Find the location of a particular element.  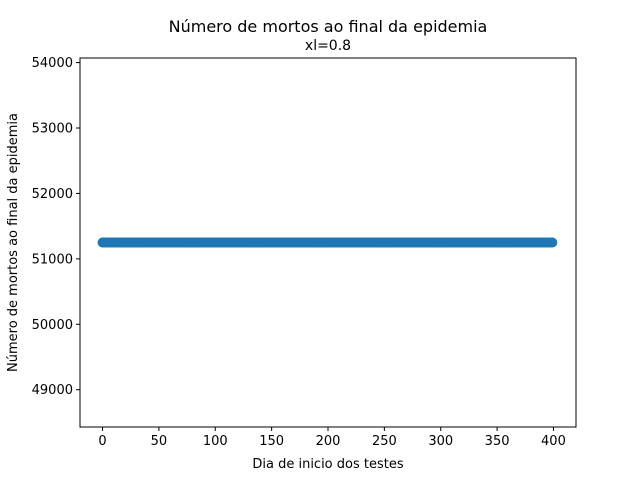

x-axis-ticks: 0 50 100 150 200 250 300 350 400 is located at coordinates (332, 438).